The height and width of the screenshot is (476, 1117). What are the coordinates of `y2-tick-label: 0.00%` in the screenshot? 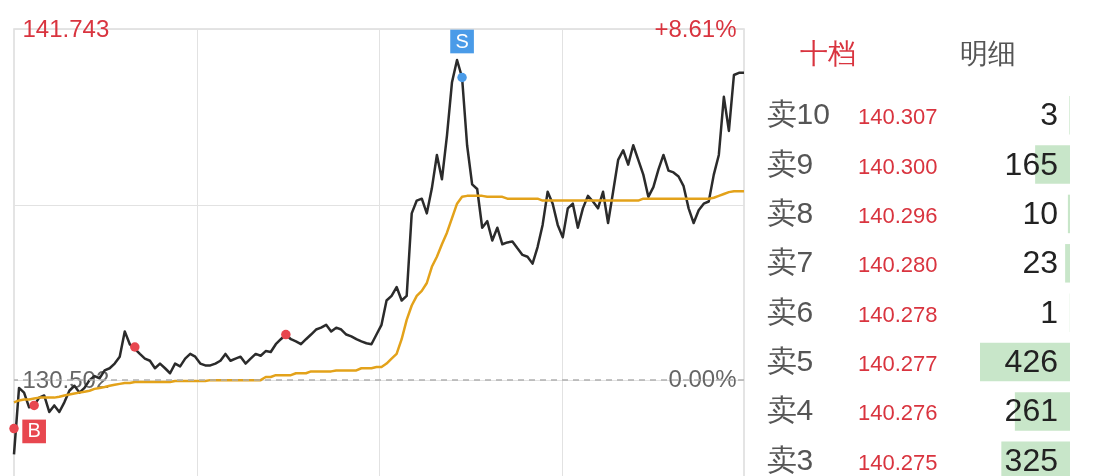 It's located at (702, 379).